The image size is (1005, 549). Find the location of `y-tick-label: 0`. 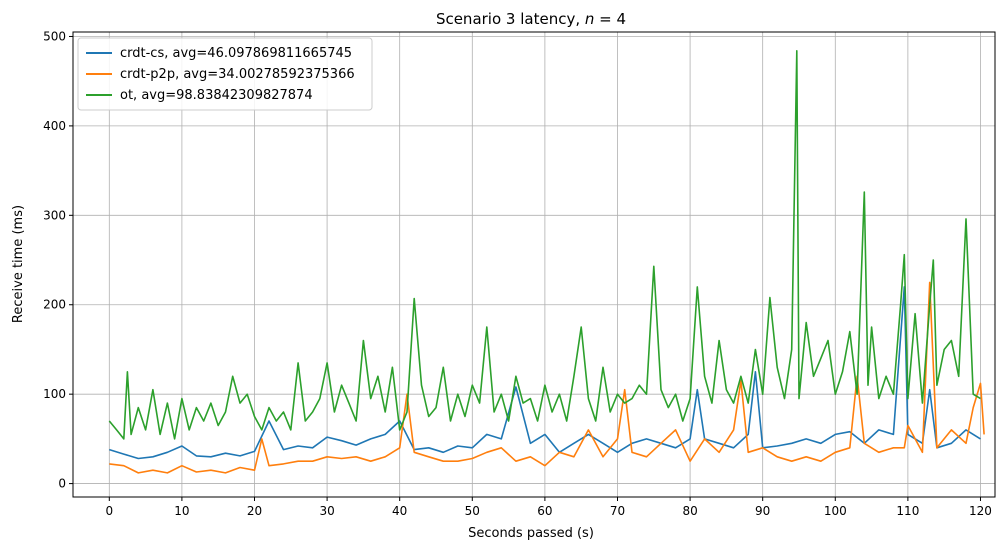

y-tick-label: 0 is located at coordinates (62, 484).